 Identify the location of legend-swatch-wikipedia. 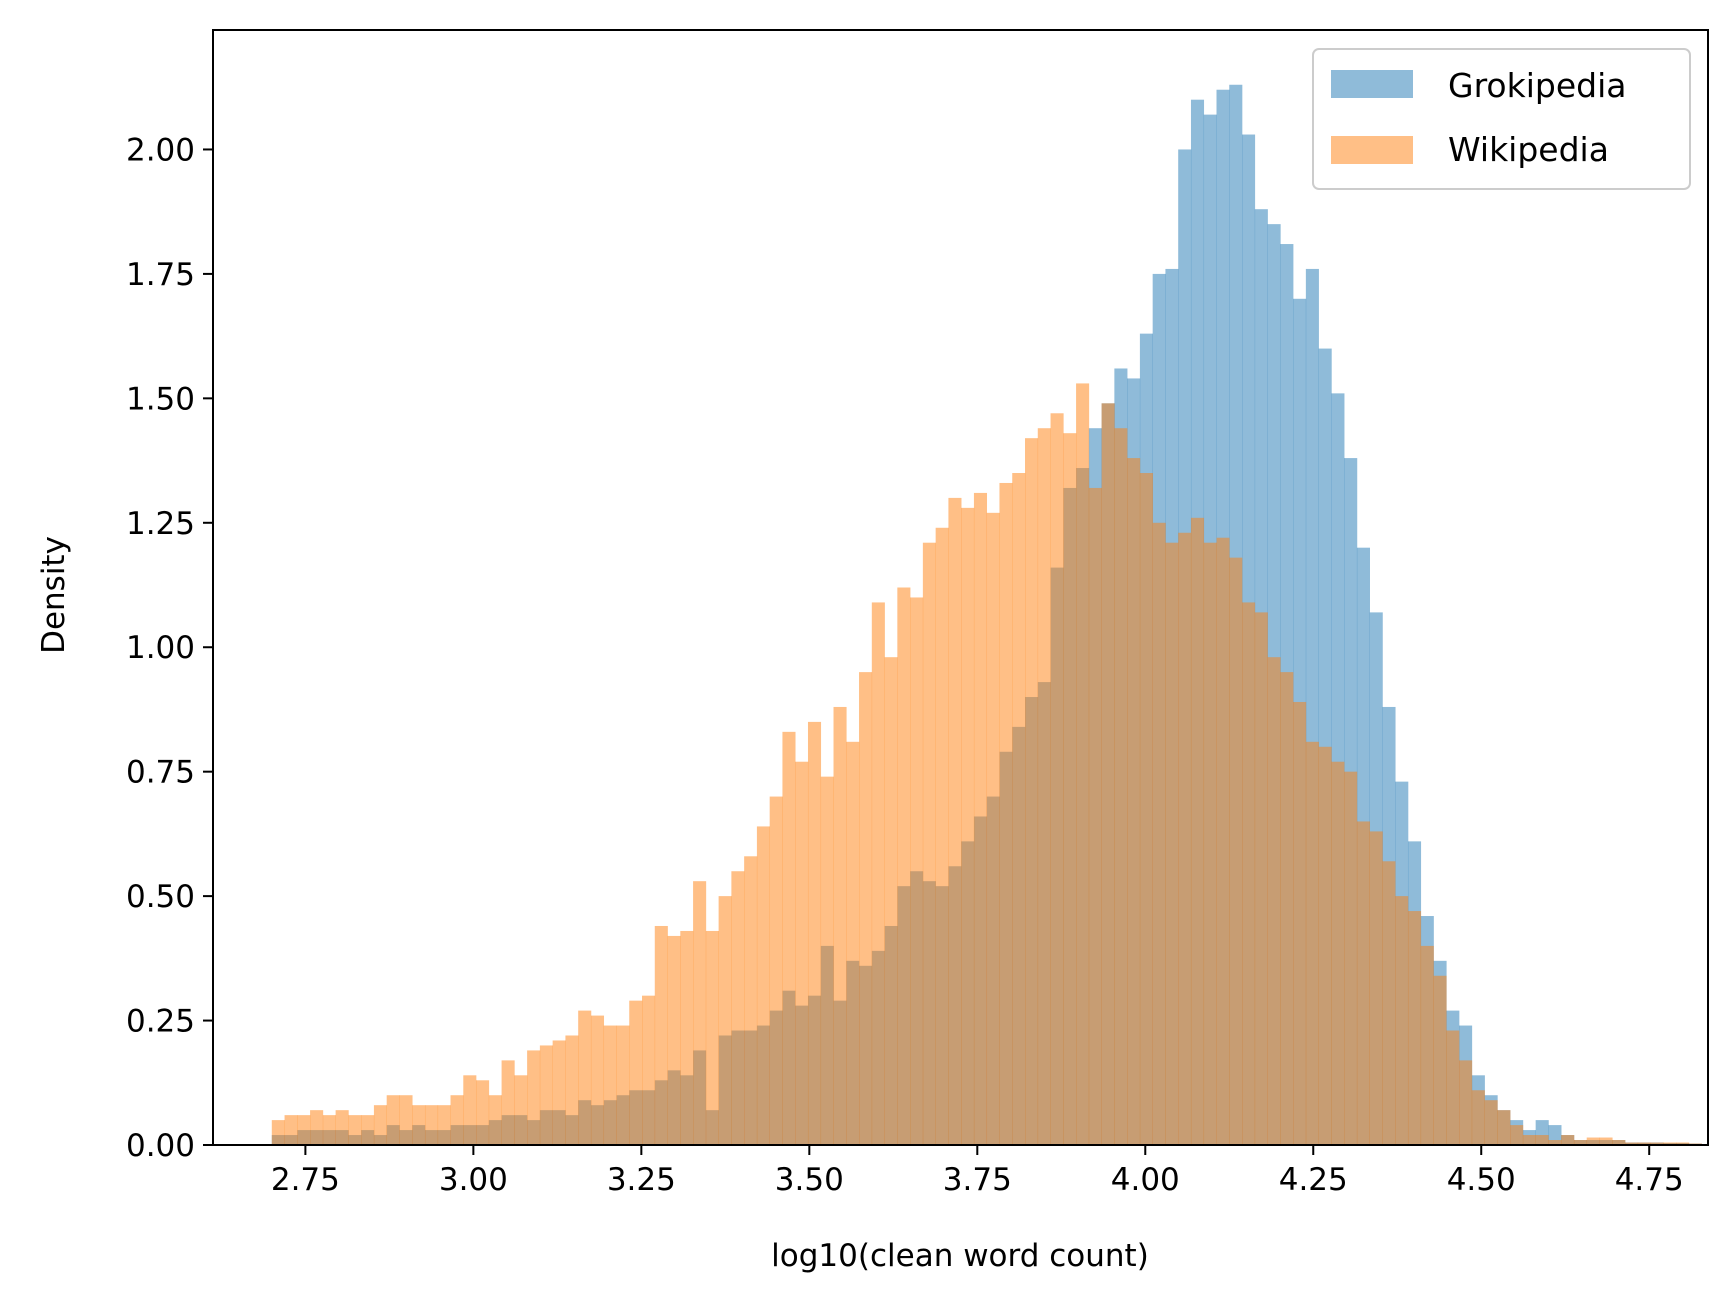
(1372, 150).